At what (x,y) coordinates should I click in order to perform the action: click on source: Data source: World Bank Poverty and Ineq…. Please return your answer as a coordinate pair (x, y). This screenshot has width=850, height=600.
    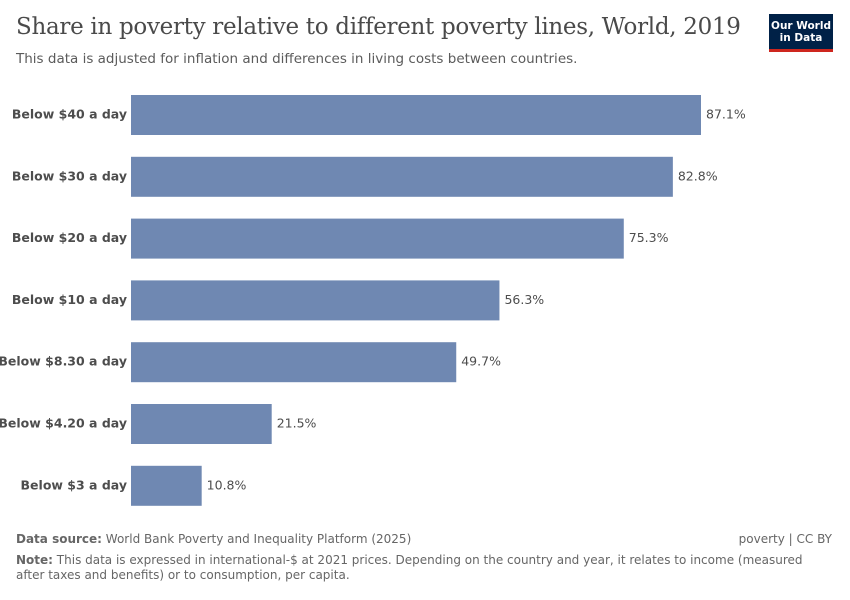
    Looking at the image, I should click on (213, 539).